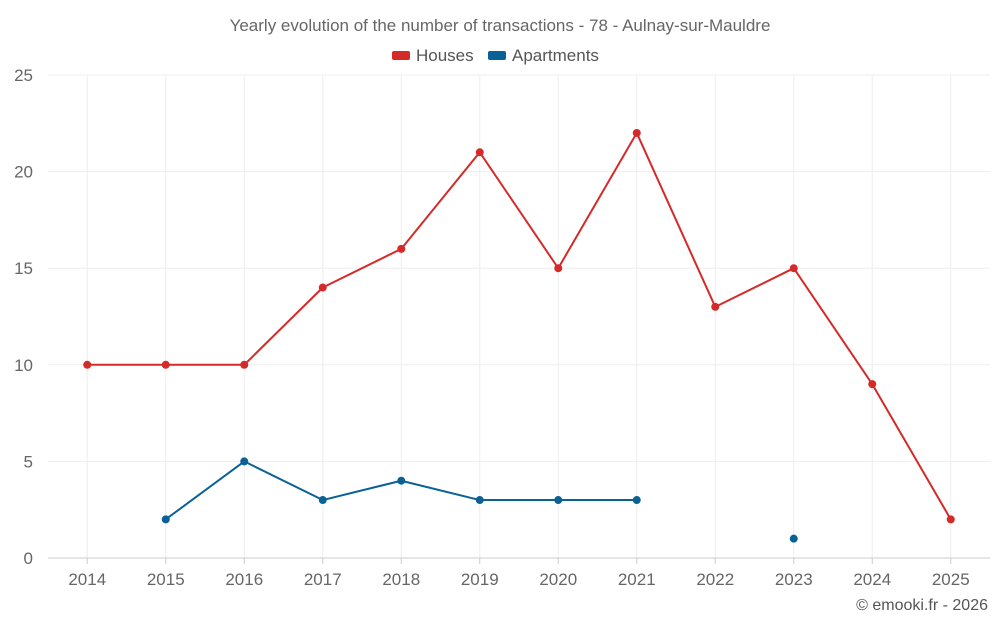 This screenshot has height=625, width=1000. I want to click on x-tick-label: 2023, so click(794, 579).